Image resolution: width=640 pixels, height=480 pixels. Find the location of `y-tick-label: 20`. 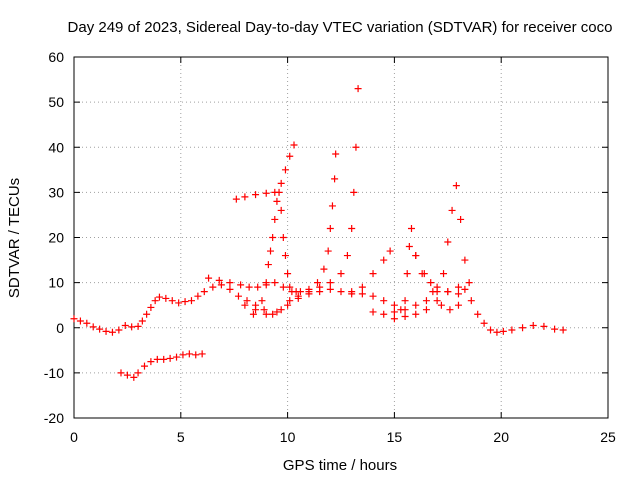

y-tick-label: 20 is located at coordinates (56, 238).